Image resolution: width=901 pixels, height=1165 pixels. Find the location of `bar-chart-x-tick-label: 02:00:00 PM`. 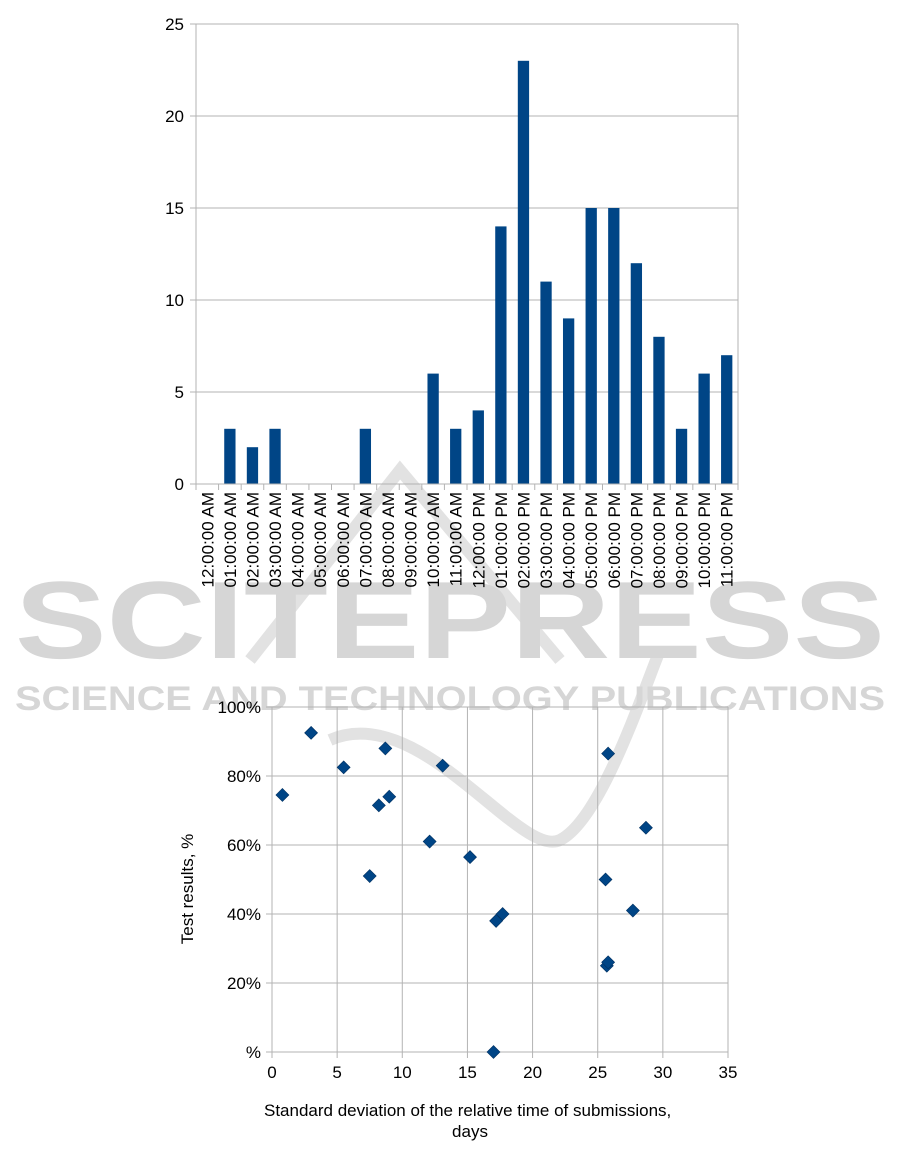

bar-chart-x-tick-label: 02:00:00 PM is located at coordinates (523, 540).